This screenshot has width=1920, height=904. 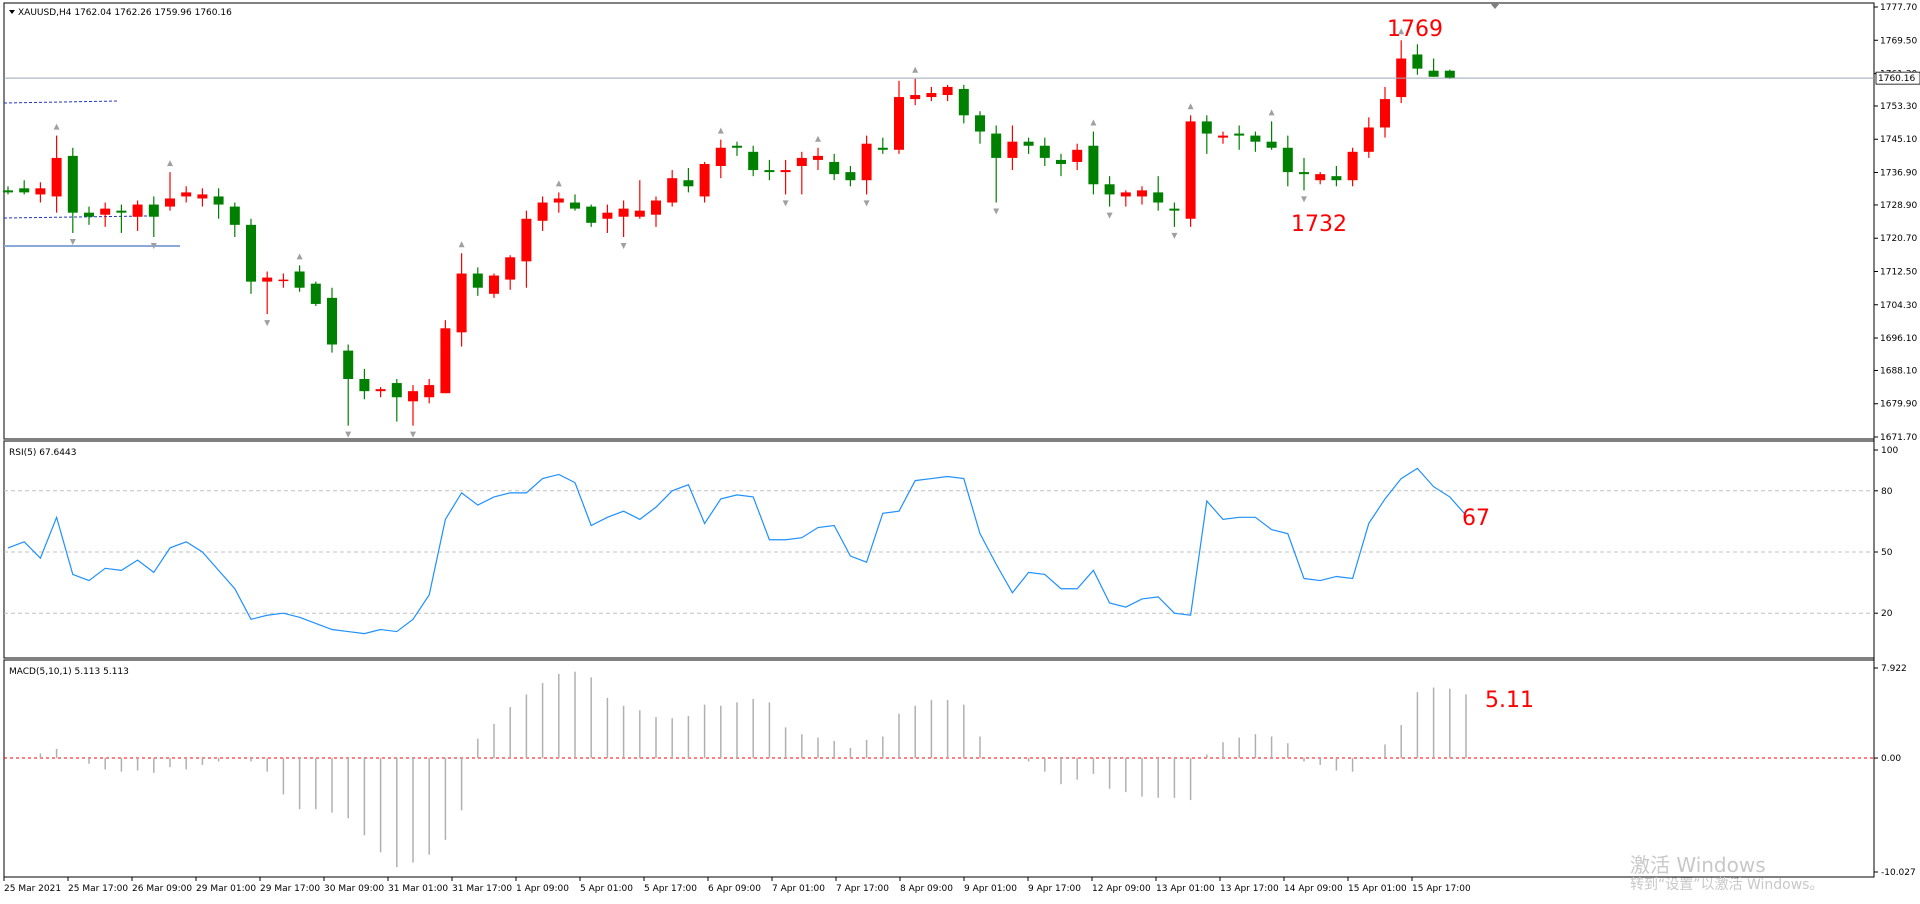 I want to click on rsi-tick-label: 80, so click(x=1887, y=492).